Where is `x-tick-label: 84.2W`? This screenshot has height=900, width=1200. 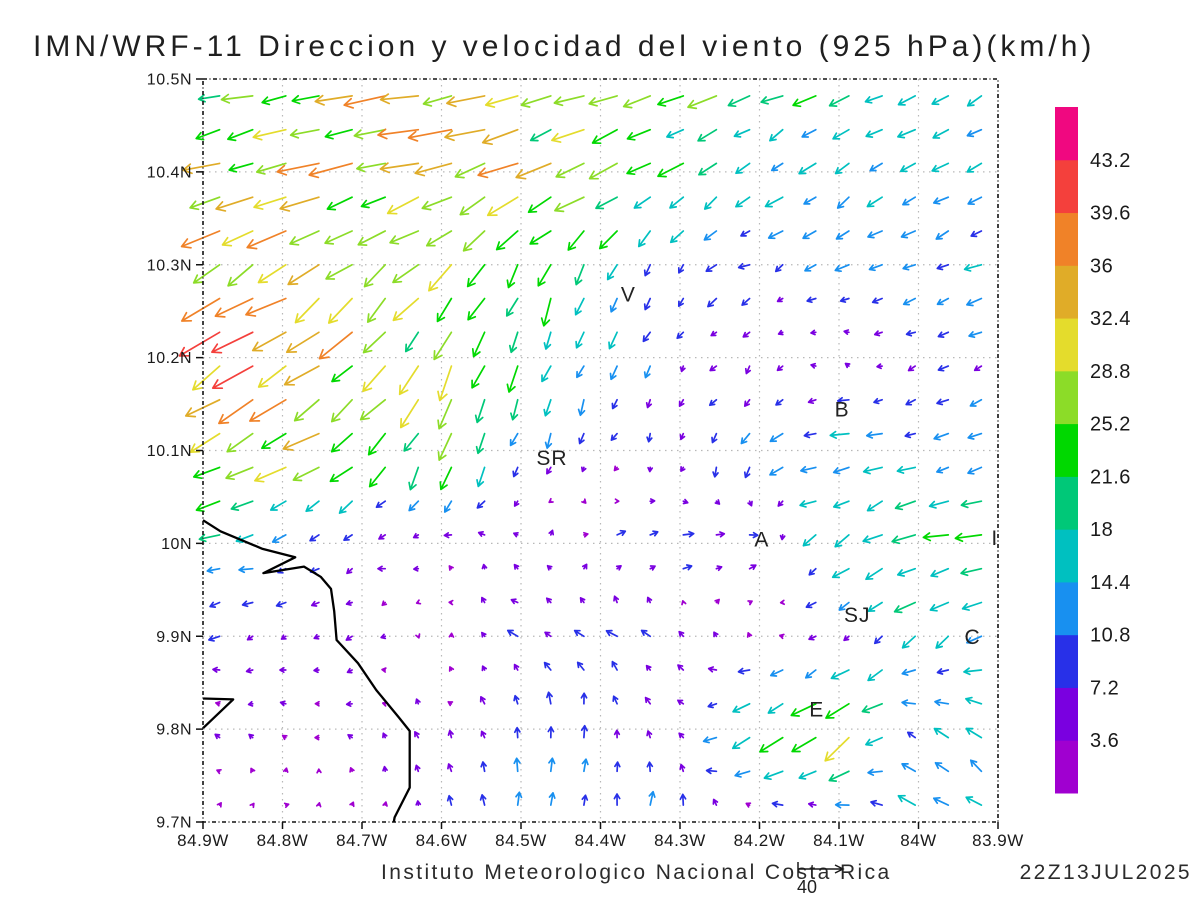 x-tick-label: 84.2W is located at coordinates (760, 840).